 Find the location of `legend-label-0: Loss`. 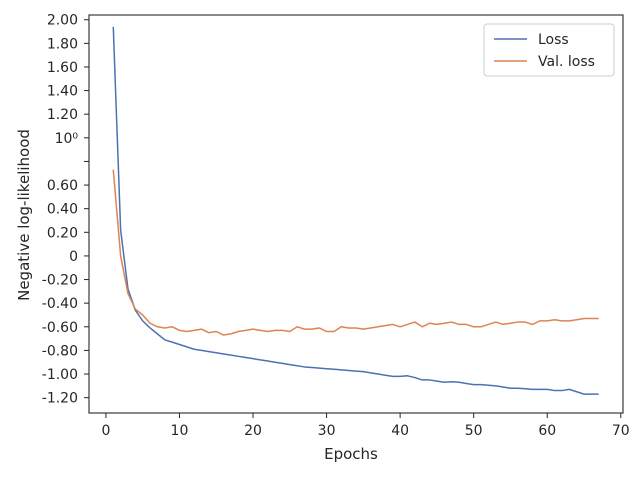

legend-label-0: Loss is located at coordinates (553, 40).